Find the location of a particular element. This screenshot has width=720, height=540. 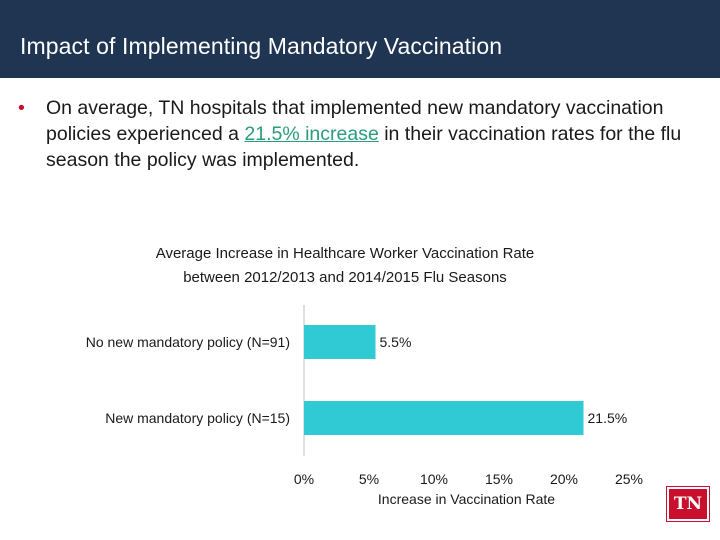

category-label-0: No new mandatory policy (N=91) is located at coordinates (188, 342).